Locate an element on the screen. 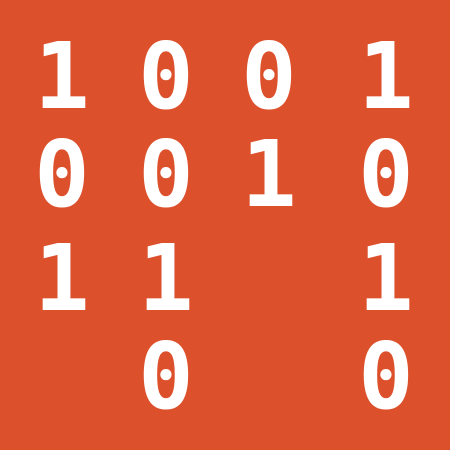  digit-r3-c3 is located at coordinates (269, 279).